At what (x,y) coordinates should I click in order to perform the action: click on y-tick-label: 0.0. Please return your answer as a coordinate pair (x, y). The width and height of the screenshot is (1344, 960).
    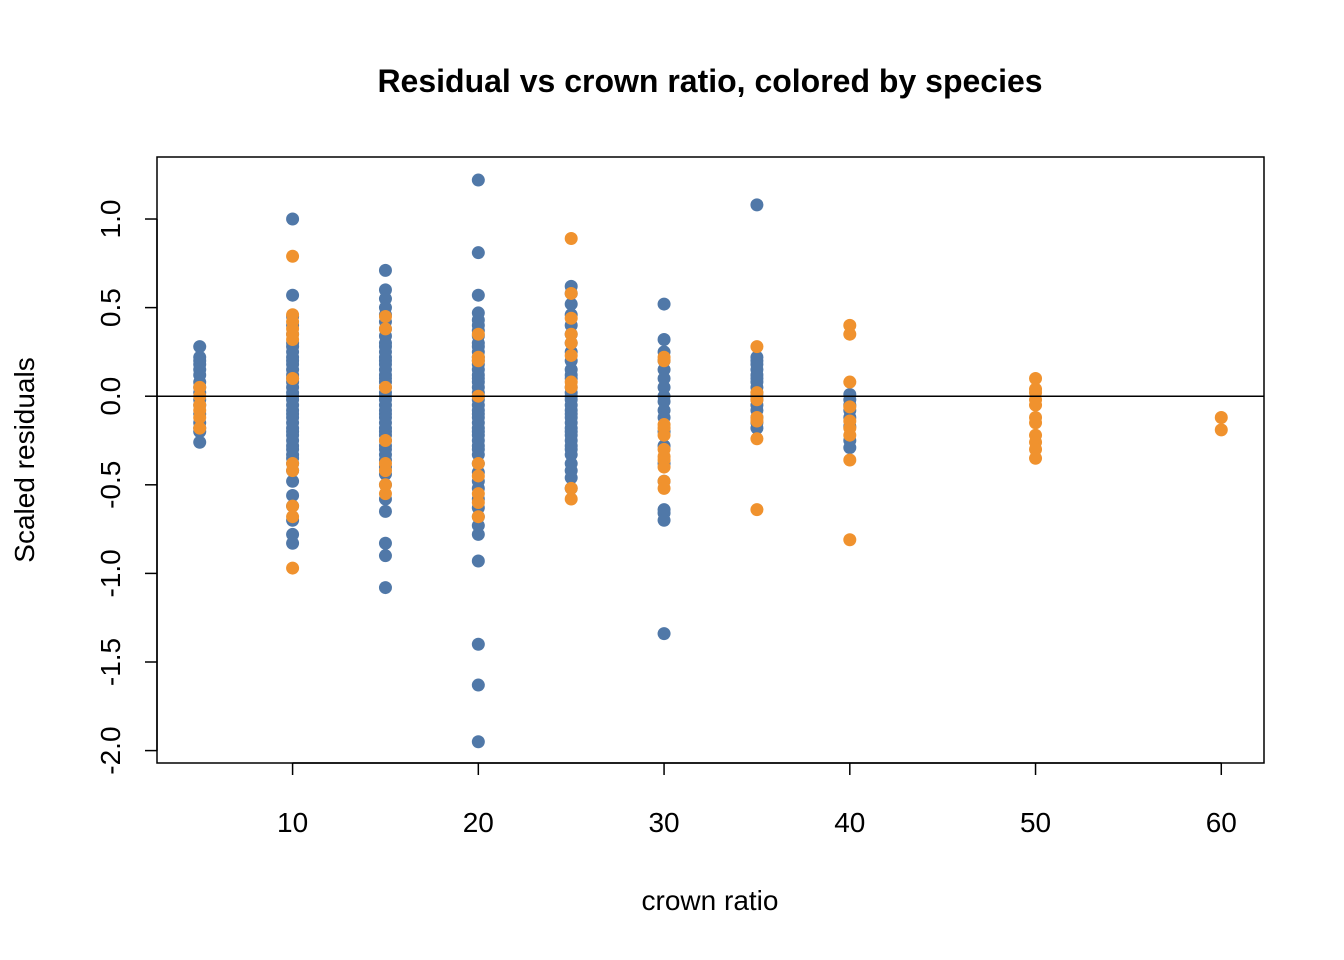
    Looking at the image, I should click on (110, 396).